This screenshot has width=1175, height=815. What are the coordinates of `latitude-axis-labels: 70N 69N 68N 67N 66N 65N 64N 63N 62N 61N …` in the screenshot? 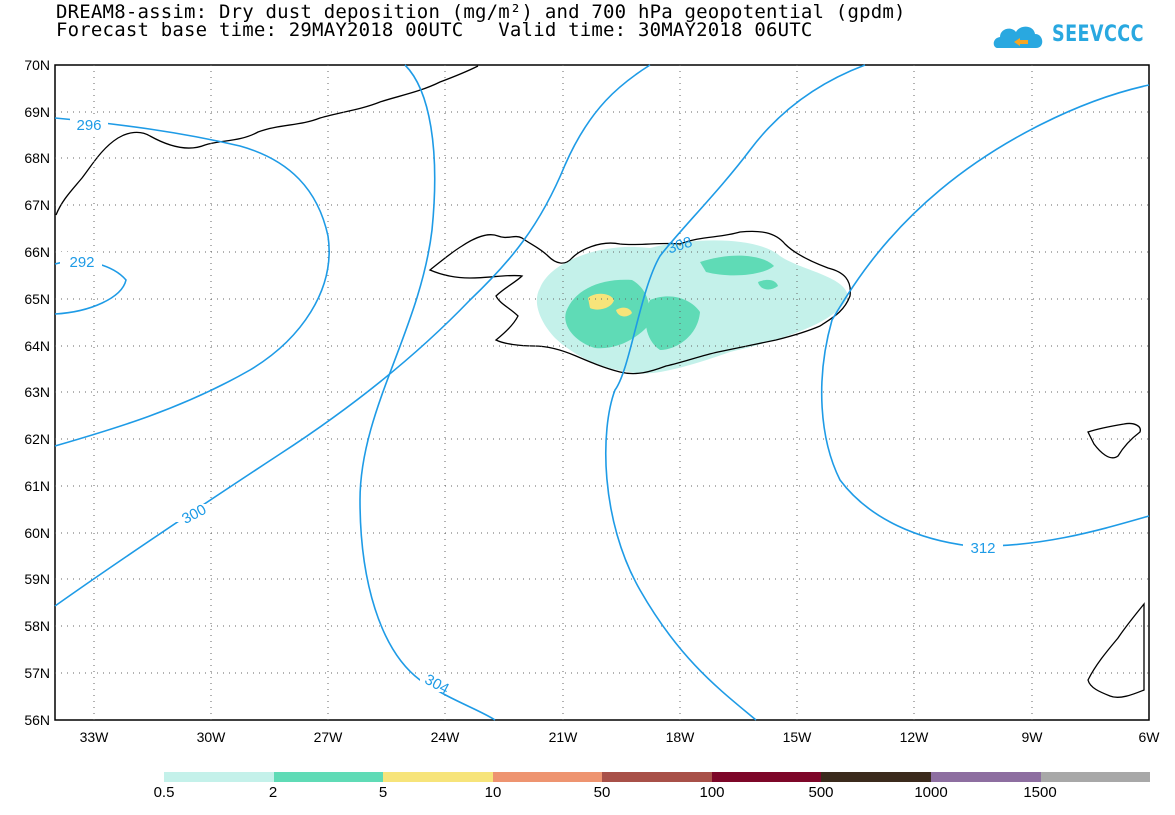 It's located at (37, 392).